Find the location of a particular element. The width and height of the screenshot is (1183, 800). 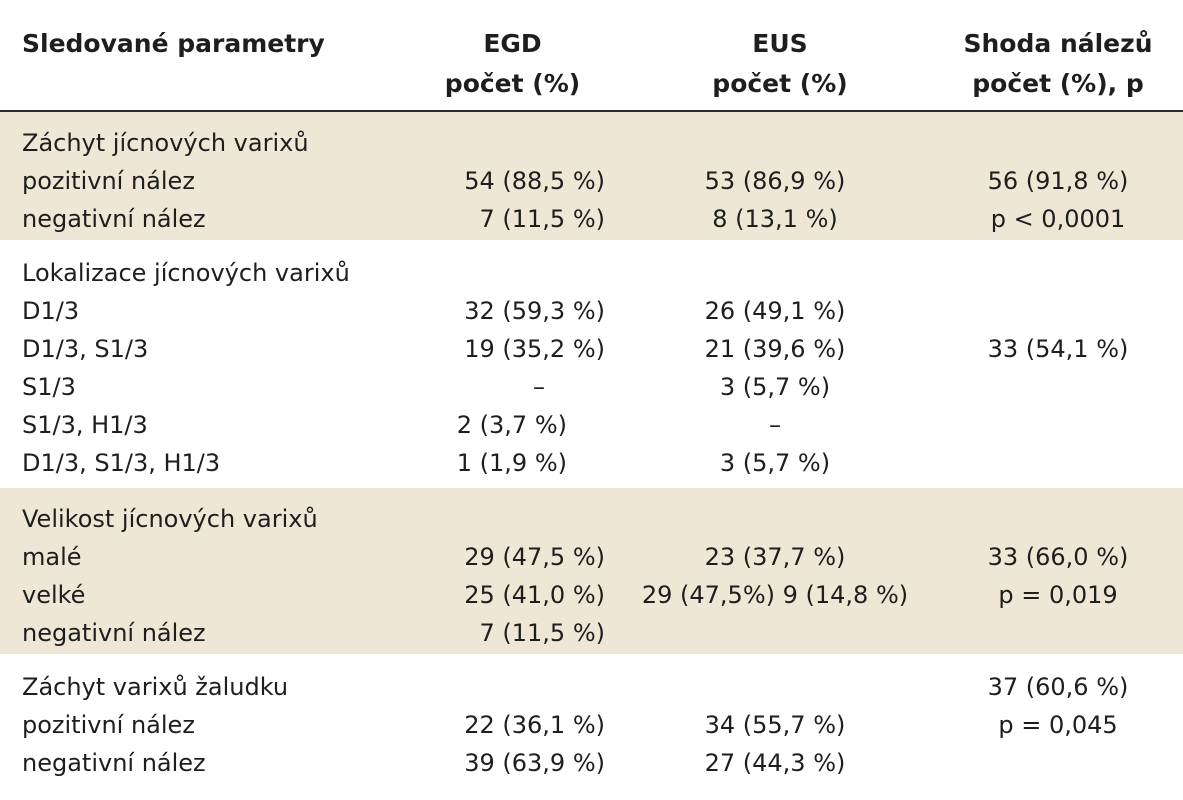

shoda-value: 56 (91,8 %) is located at coordinates (1058, 181).